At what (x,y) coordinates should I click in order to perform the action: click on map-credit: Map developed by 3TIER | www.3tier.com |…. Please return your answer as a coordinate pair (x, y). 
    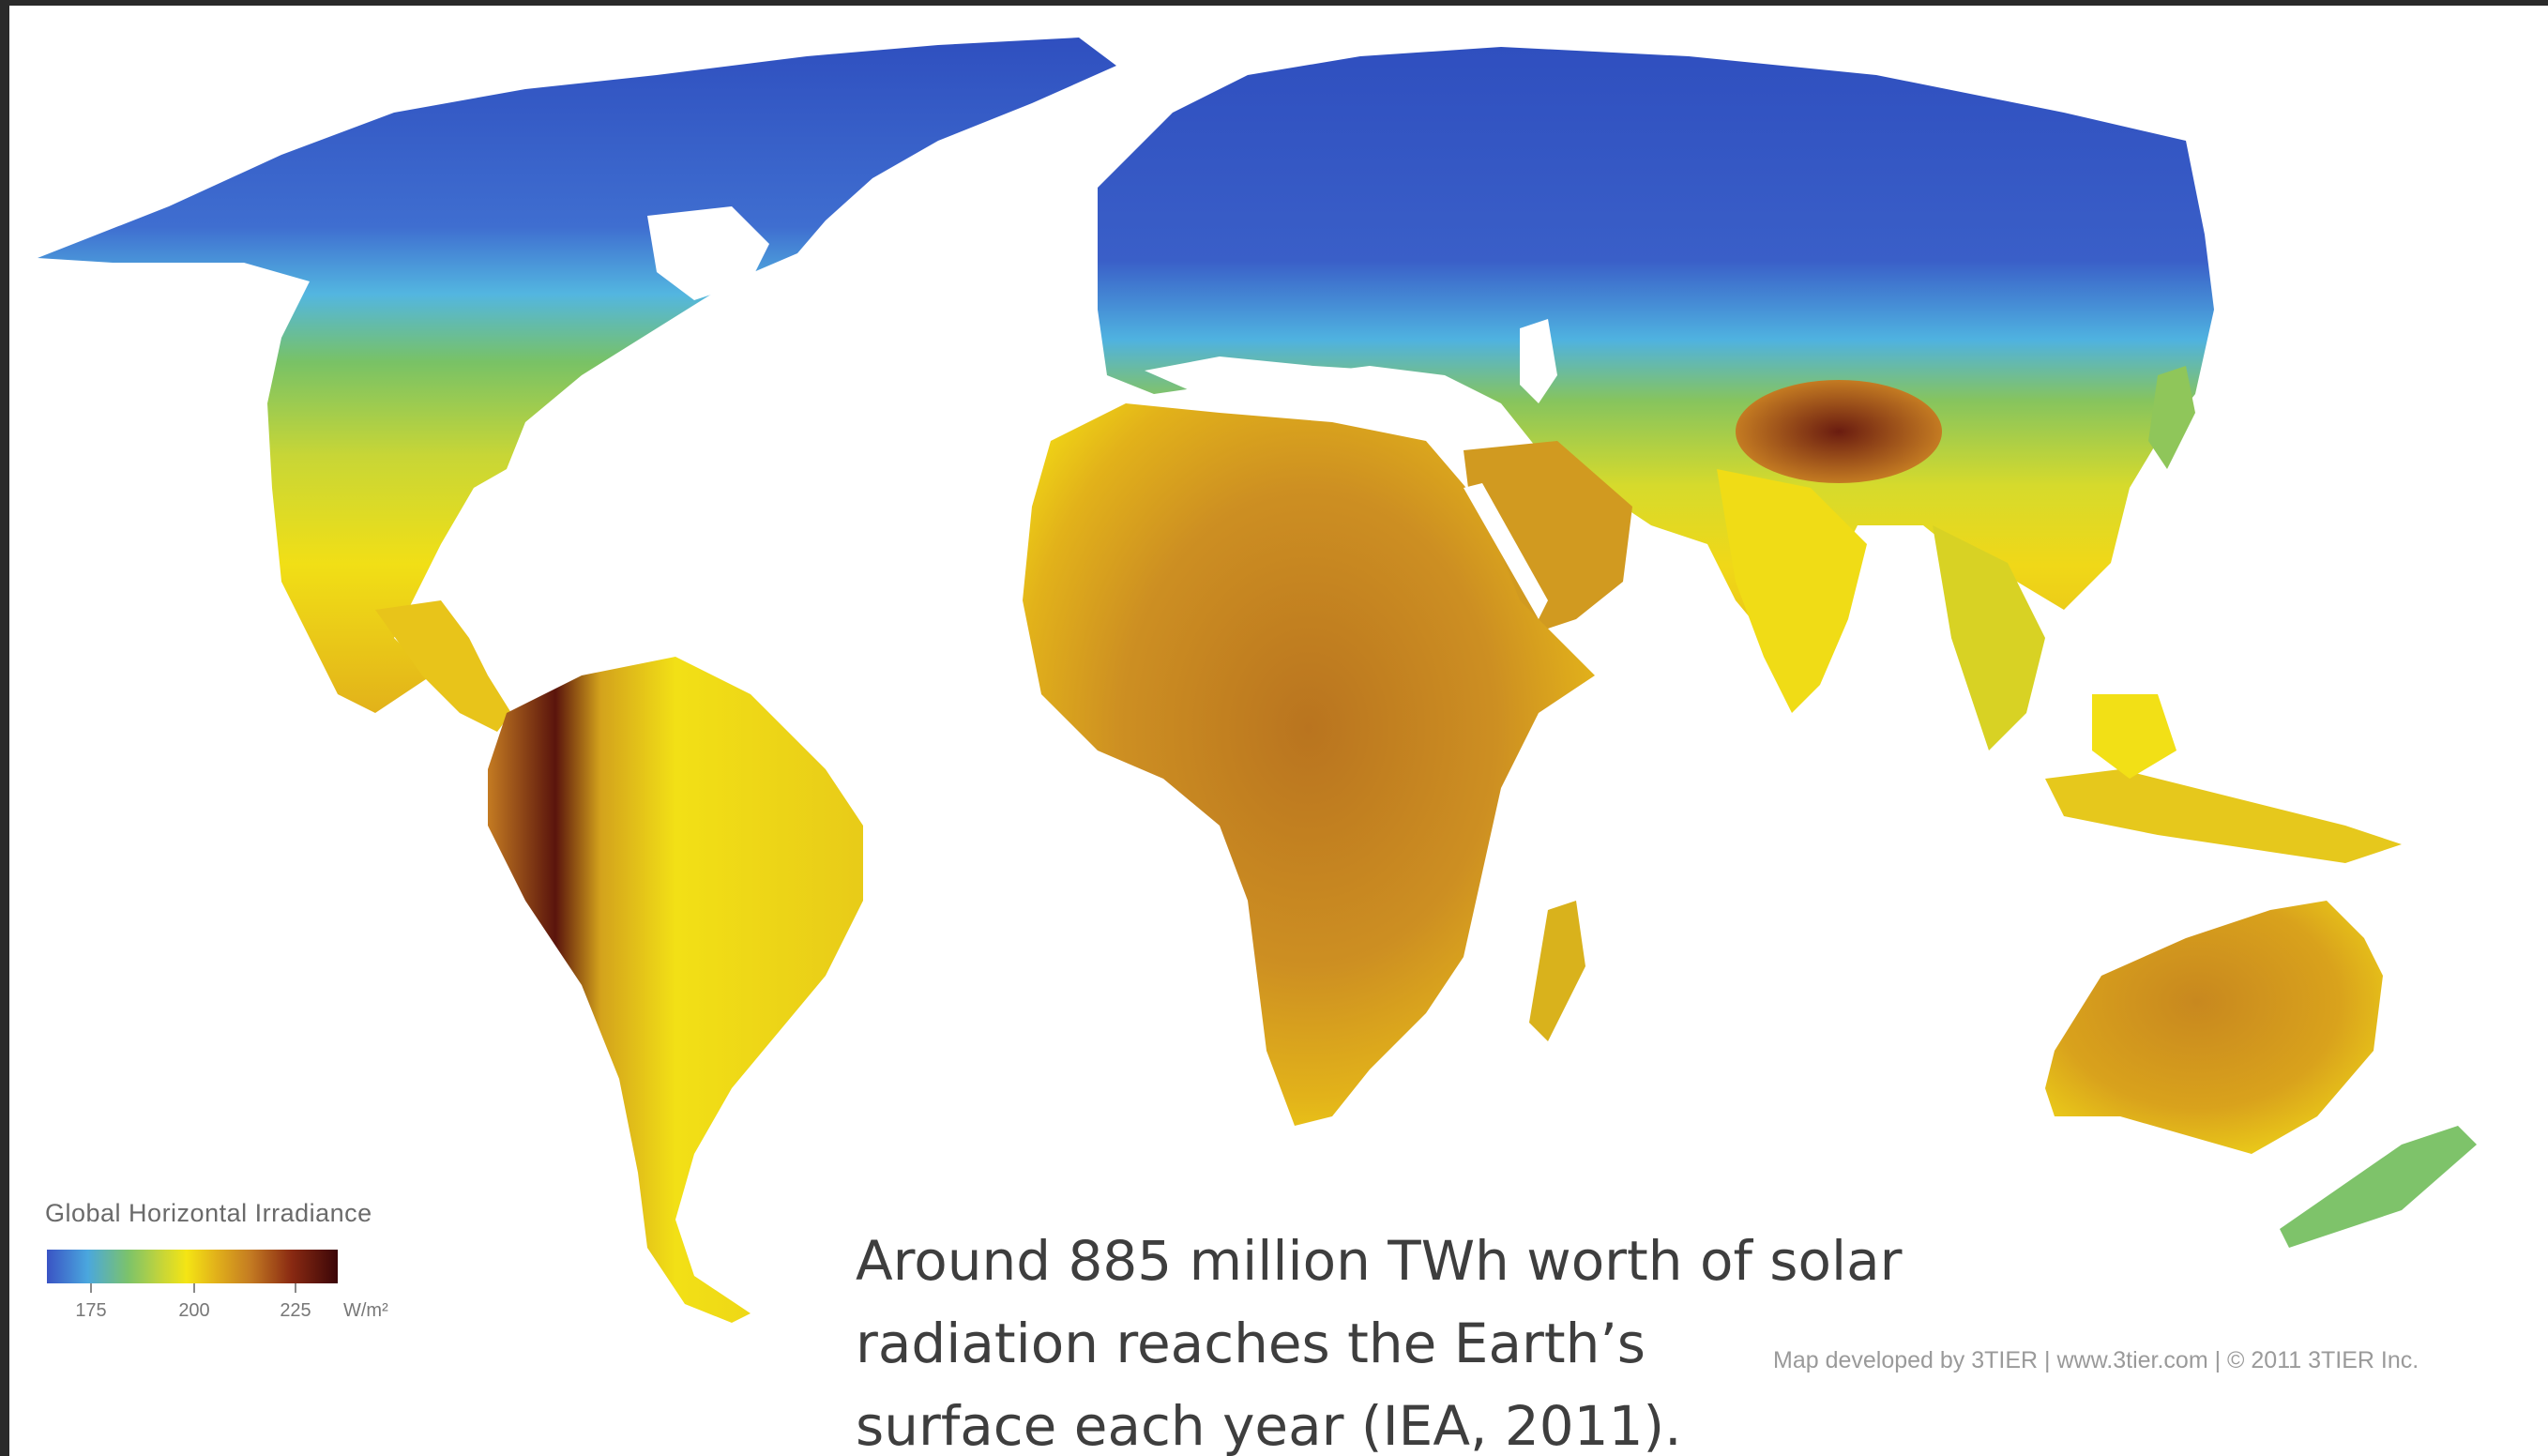
    Looking at the image, I should click on (2096, 1360).